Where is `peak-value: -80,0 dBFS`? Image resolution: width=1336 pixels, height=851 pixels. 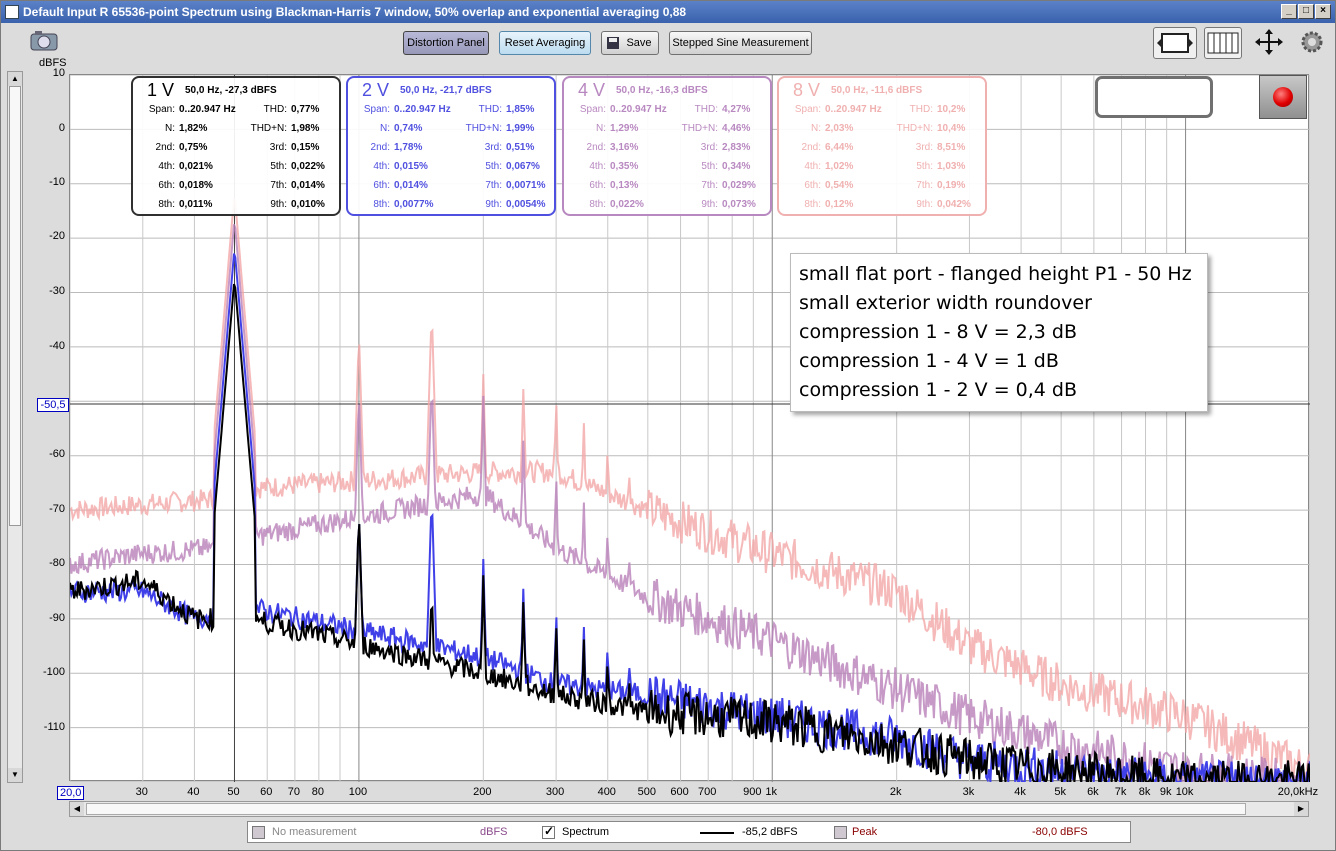
peak-value: -80,0 dBFS is located at coordinates (1060, 832).